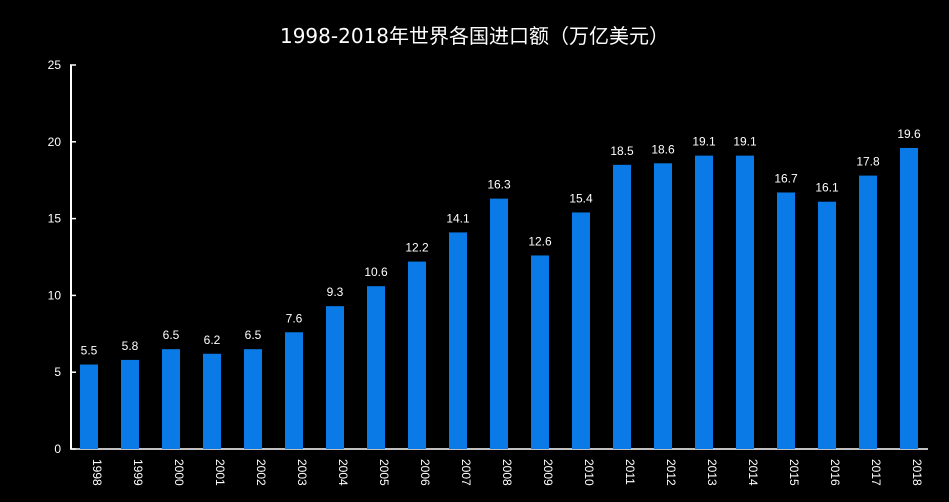  I want to click on x-tick-label: 2006, so click(425, 472).